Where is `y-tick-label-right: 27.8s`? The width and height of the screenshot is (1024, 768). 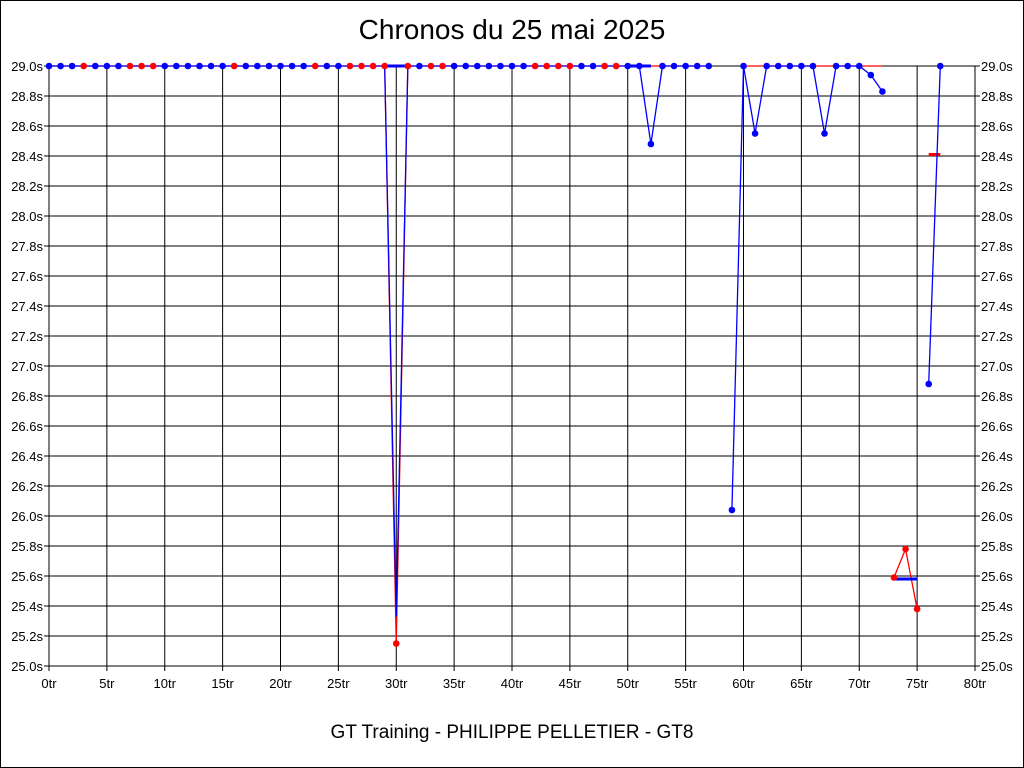 y-tick-label-right: 27.8s is located at coordinates (997, 246).